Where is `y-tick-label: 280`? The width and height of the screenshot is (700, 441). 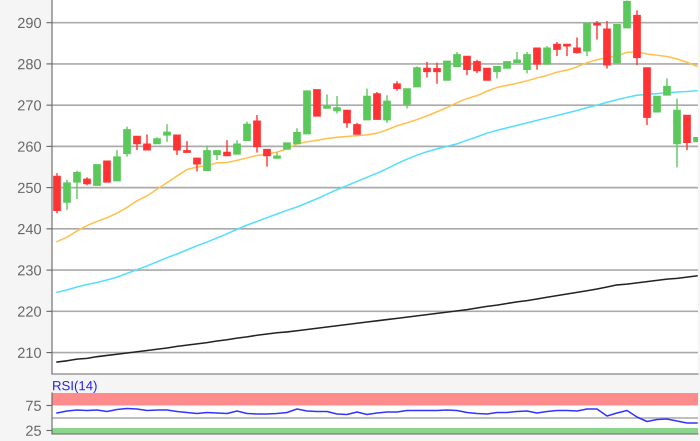 y-tick-label: 280 is located at coordinates (30, 64).